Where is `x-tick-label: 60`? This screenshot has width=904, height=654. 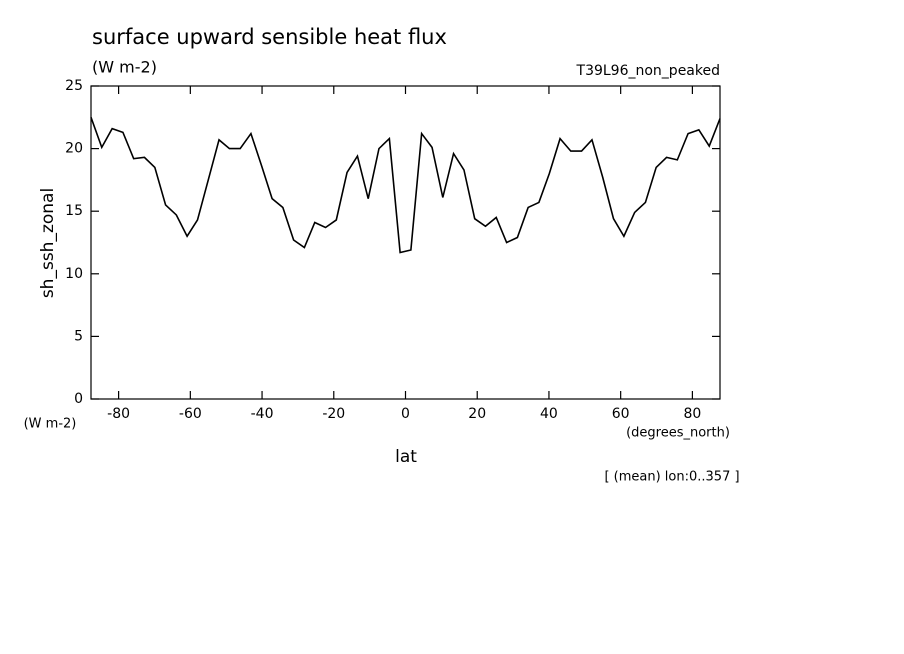 x-tick-label: 60 is located at coordinates (621, 414).